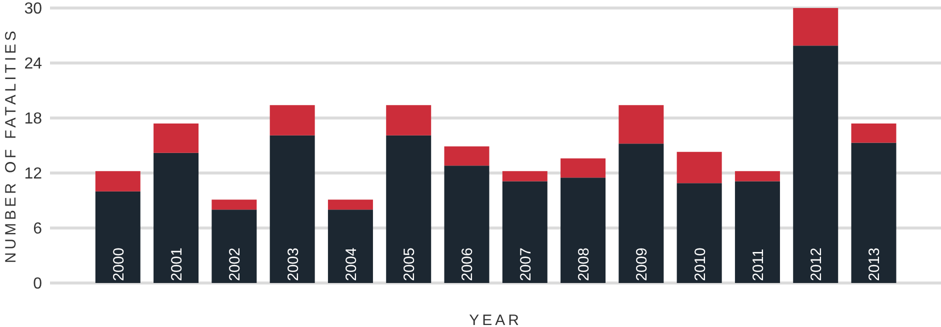  Describe the element at coordinates (33, 119) in the screenshot. I see `y-tick-label: 18` at that location.